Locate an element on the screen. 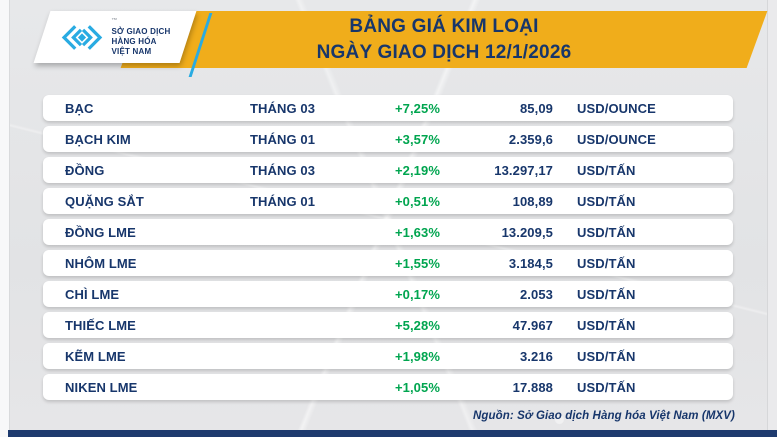 Image resolution: width=777 pixels, height=437 pixels. commodity-name: ĐỒNG LME is located at coordinates (100, 232).